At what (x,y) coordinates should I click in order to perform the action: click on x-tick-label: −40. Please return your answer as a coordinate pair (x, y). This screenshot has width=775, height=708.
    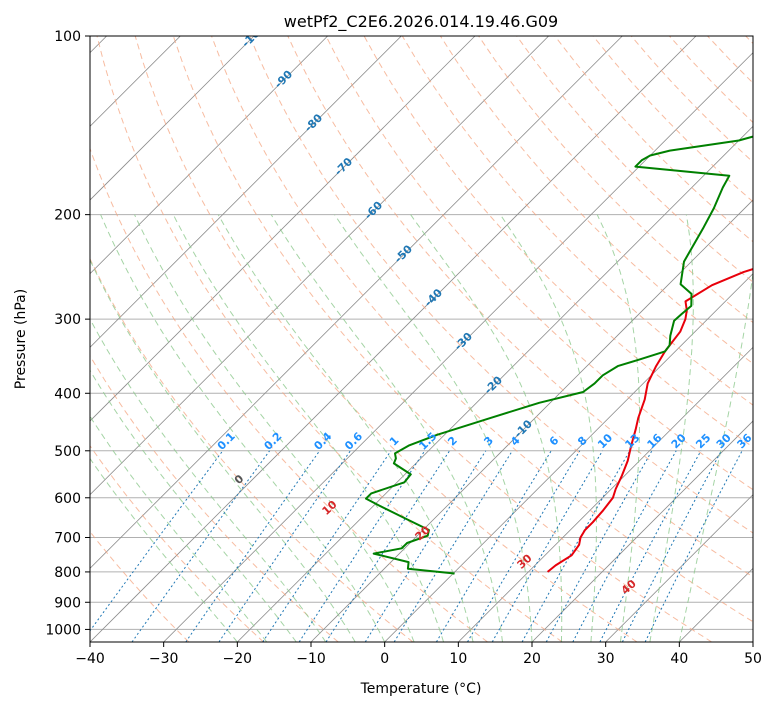
    Looking at the image, I should click on (90, 659).